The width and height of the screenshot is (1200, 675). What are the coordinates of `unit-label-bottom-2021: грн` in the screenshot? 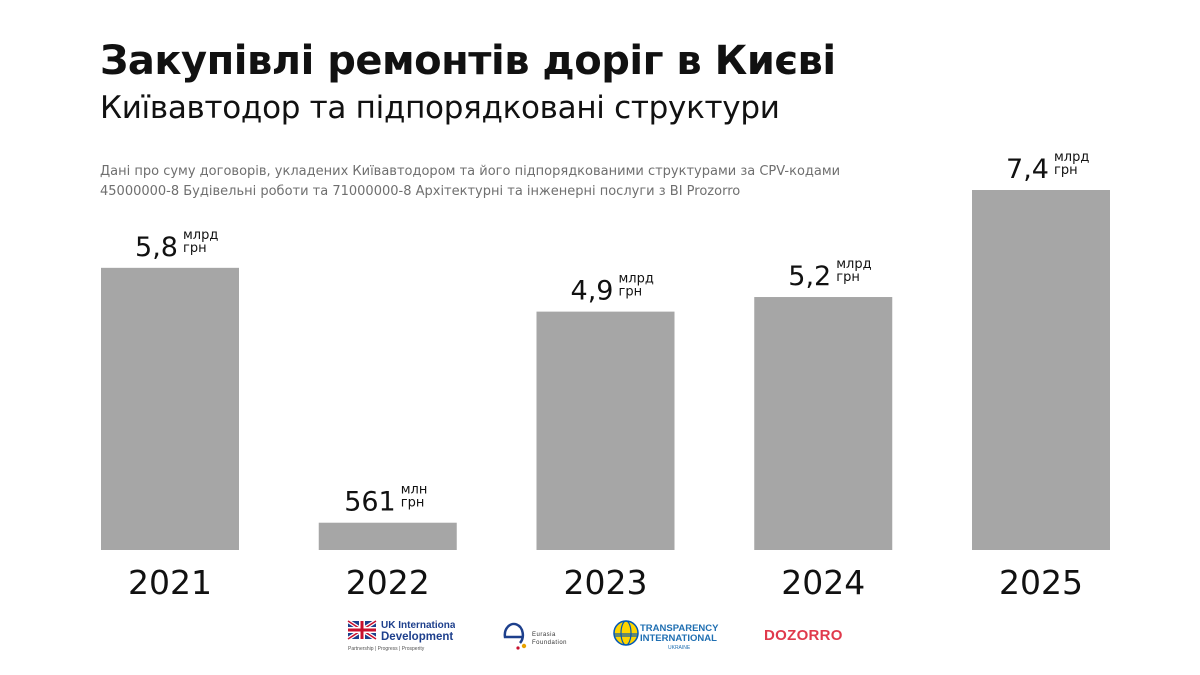 It's located at (195, 248).